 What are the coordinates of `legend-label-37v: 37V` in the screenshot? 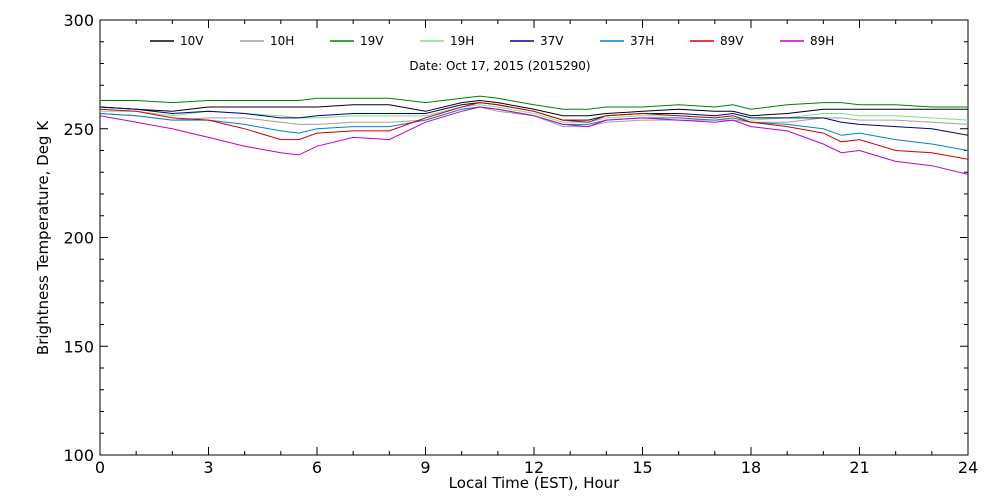 It's located at (552, 41).